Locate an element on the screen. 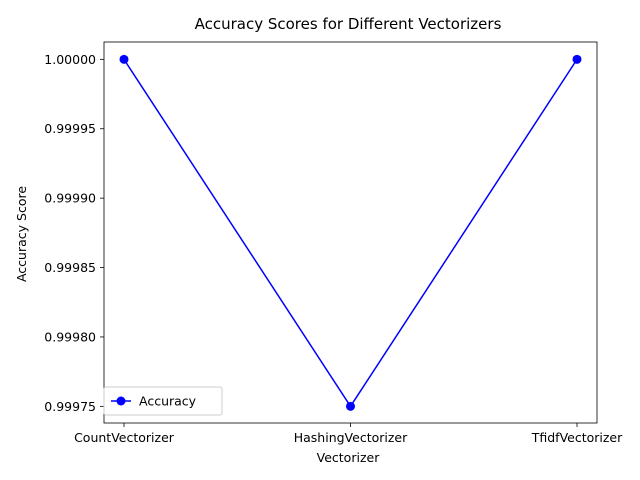  x-axis-label: Vectorizer is located at coordinates (349, 457).